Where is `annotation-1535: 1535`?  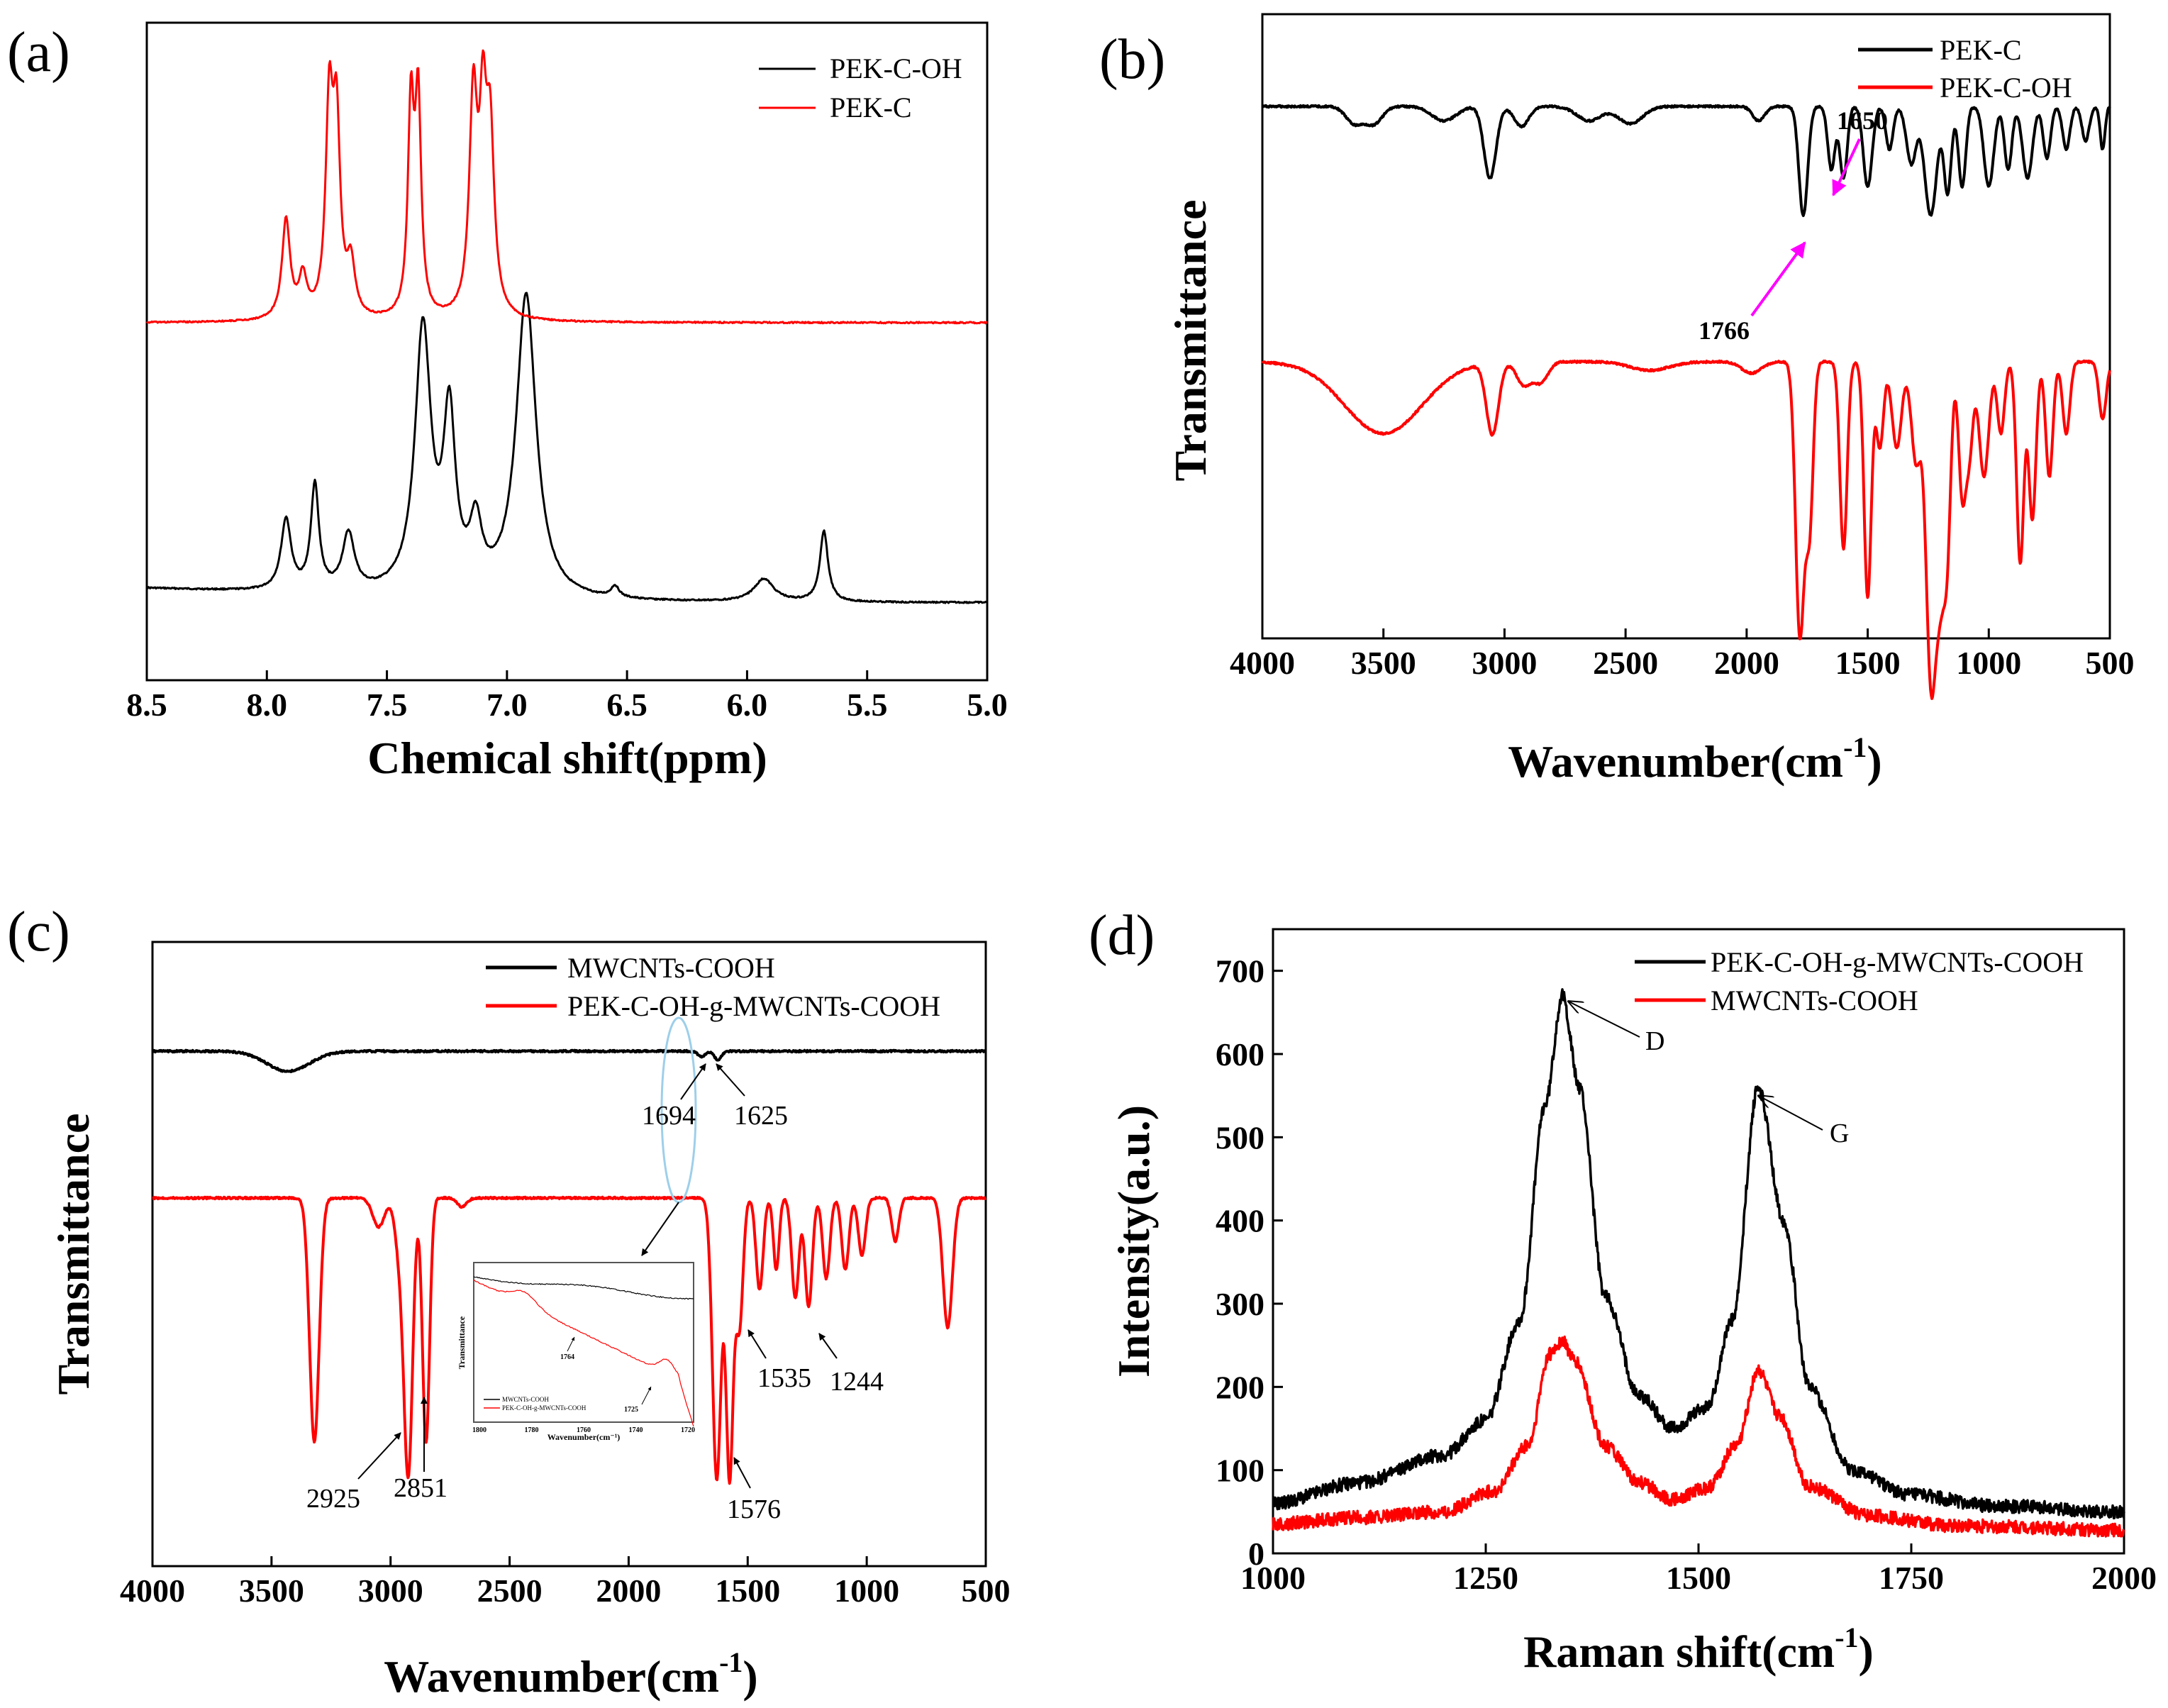
annotation-1535: 1535 is located at coordinates (784, 1378).